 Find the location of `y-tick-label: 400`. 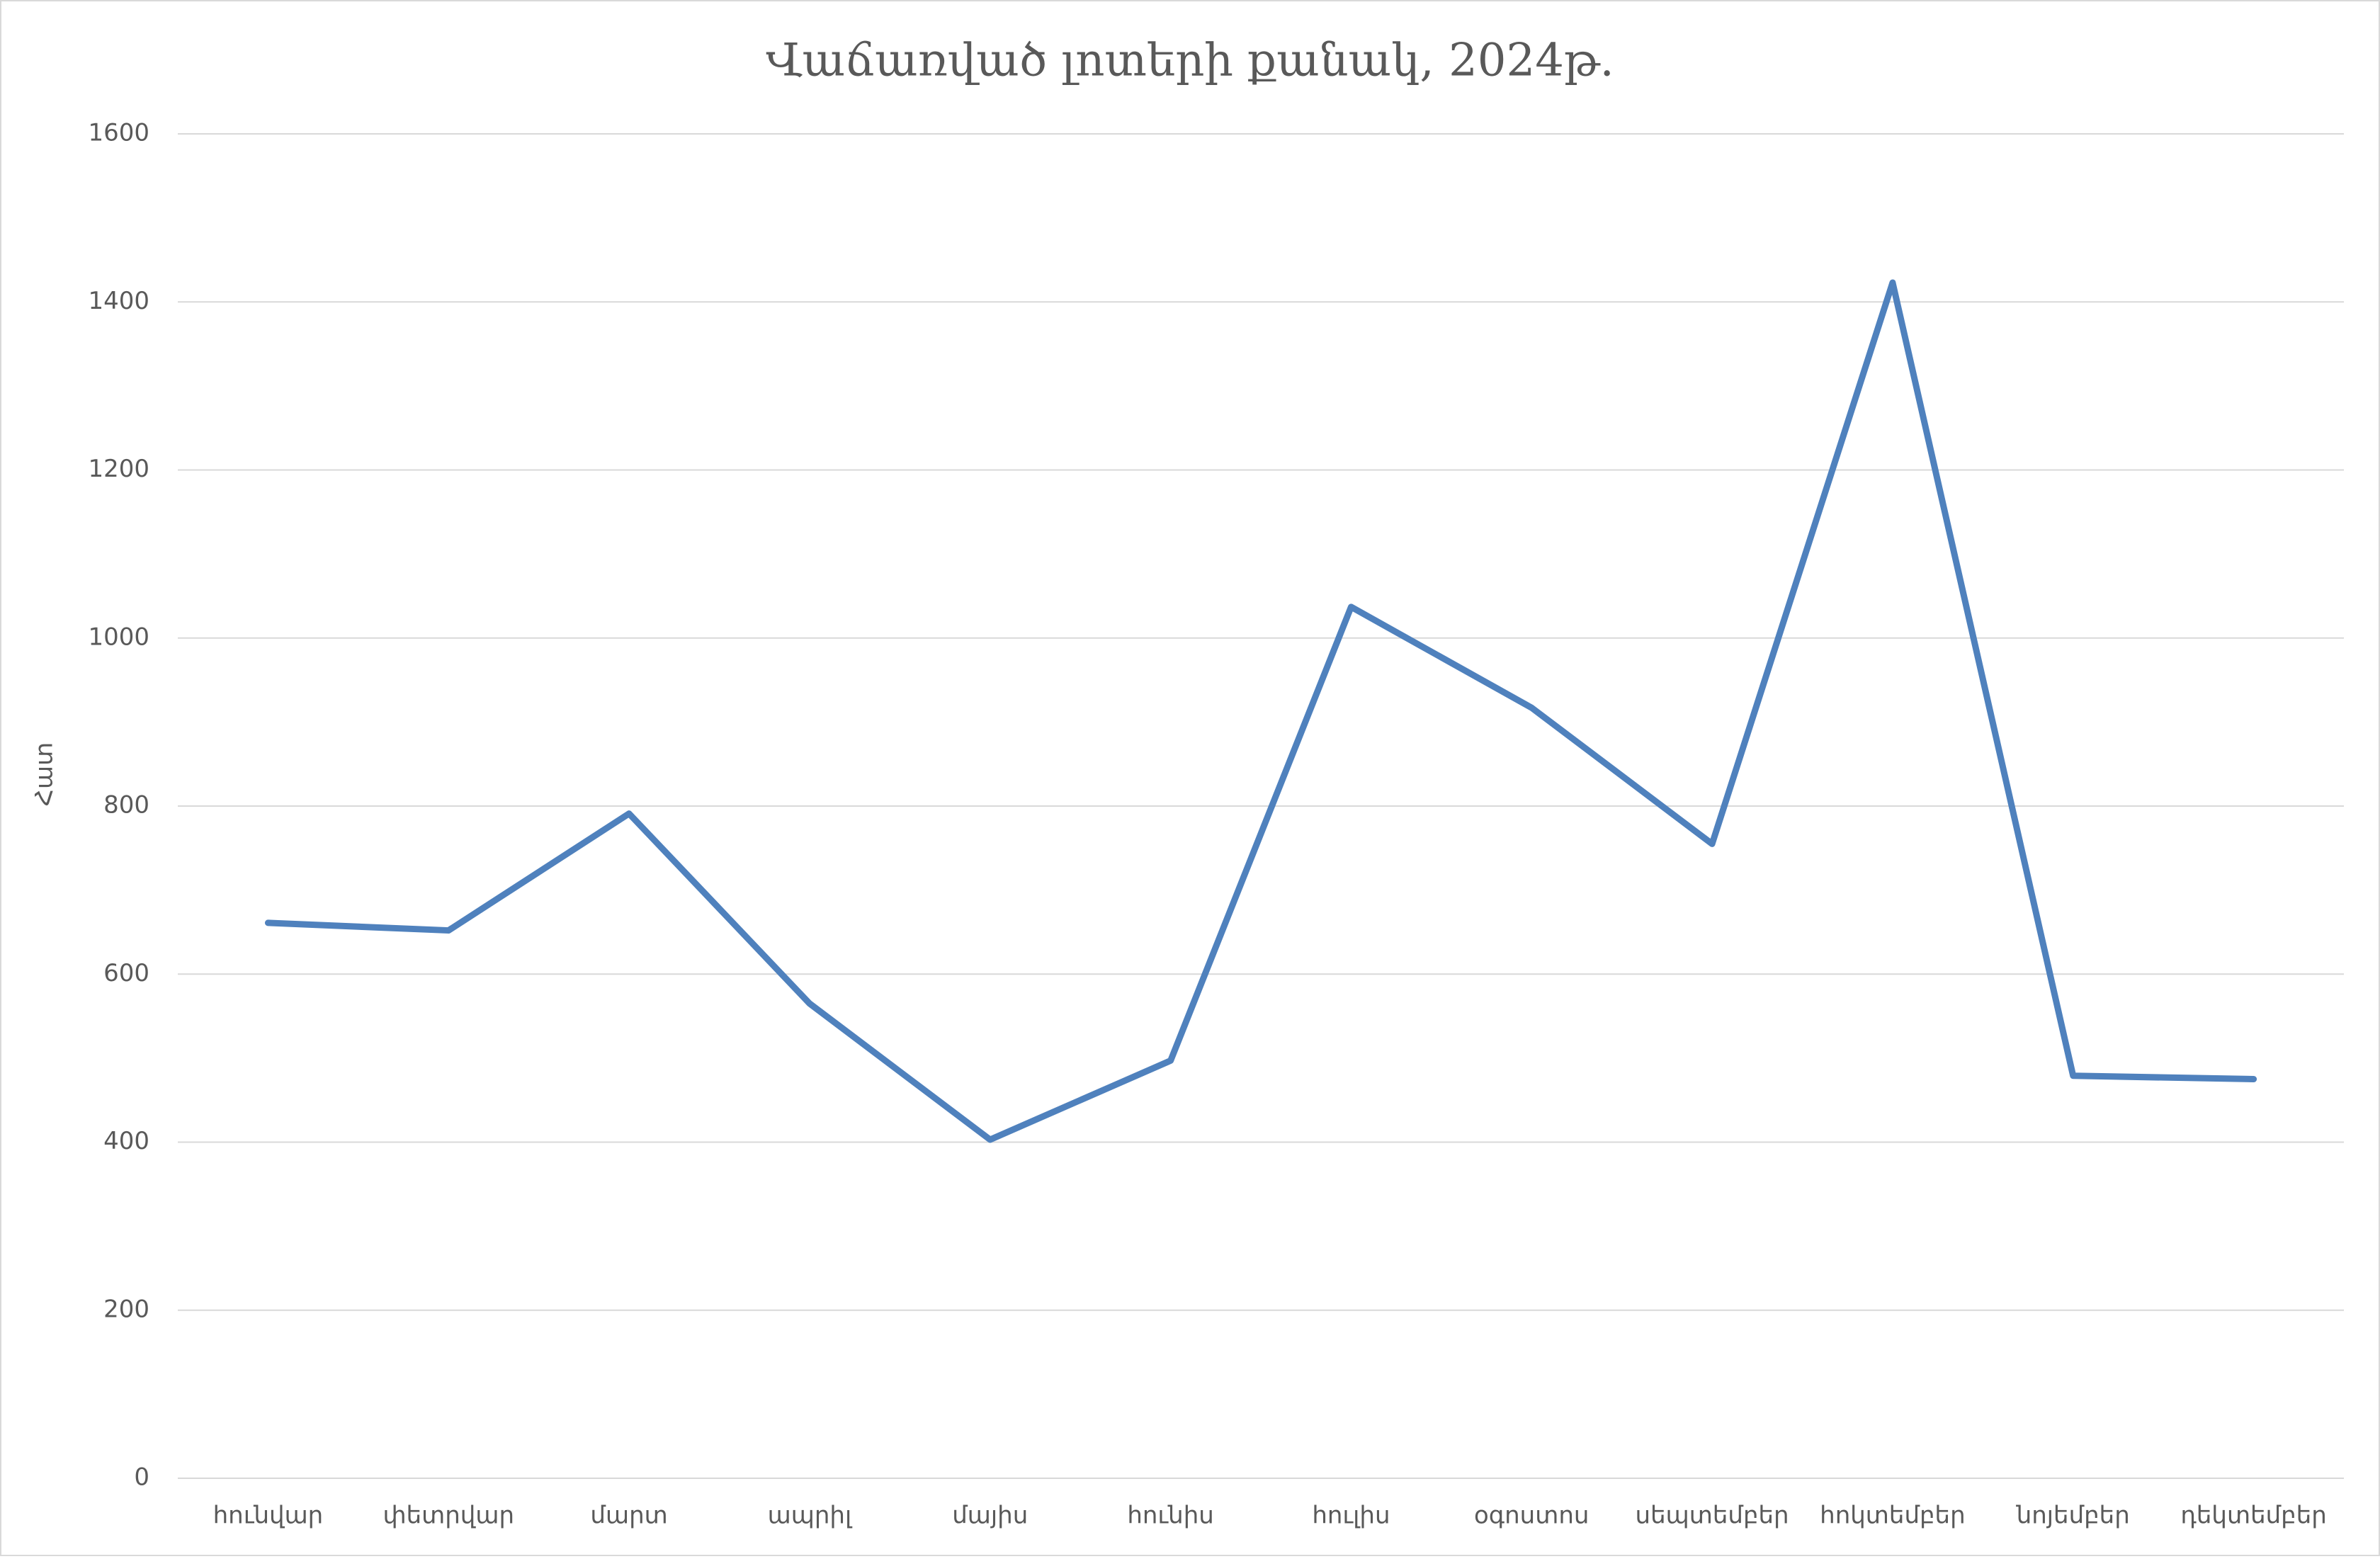

y-tick-label: 400 is located at coordinates (126, 1141).